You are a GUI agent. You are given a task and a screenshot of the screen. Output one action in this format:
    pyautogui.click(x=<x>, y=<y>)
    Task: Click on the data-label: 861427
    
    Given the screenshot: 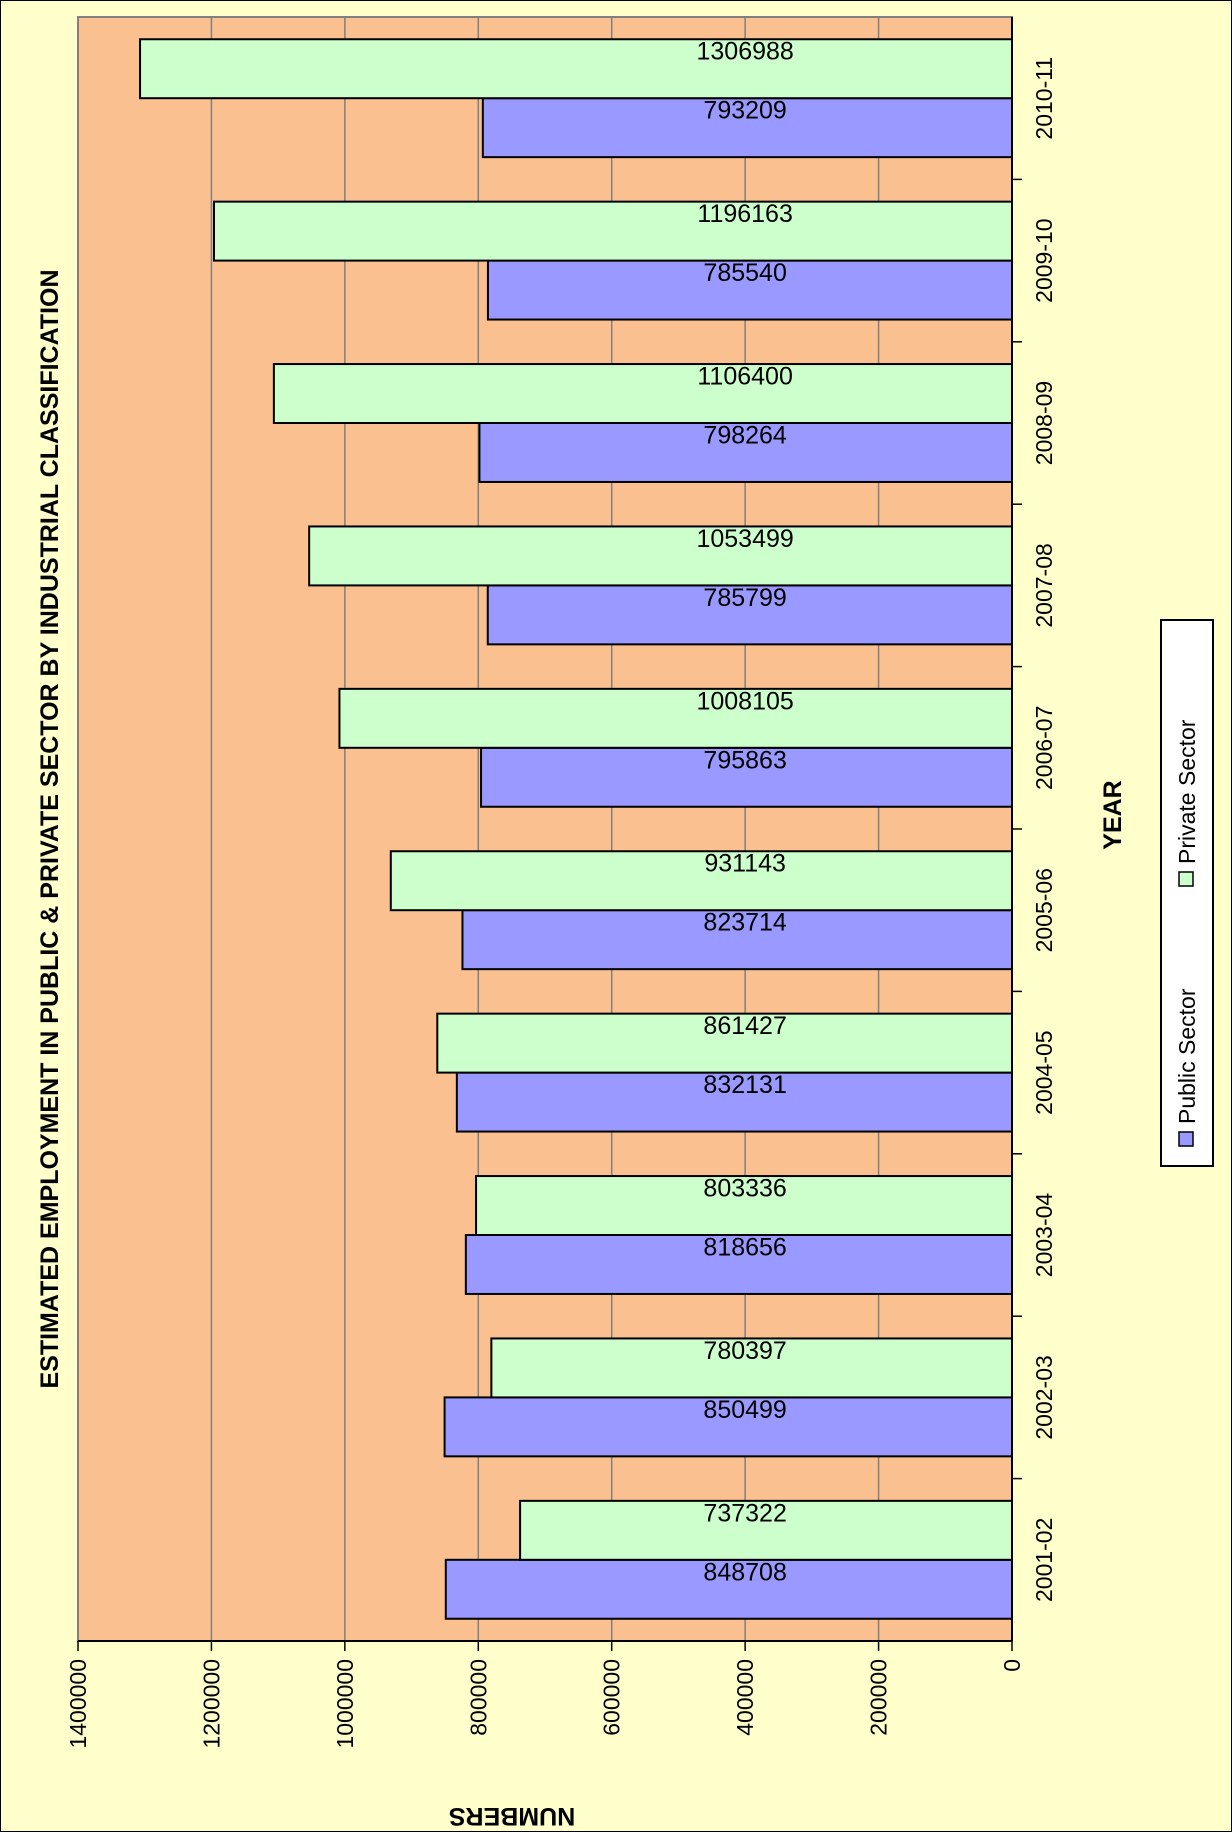 What is the action you would take?
    pyautogui.click(x=744, y=1026)
    